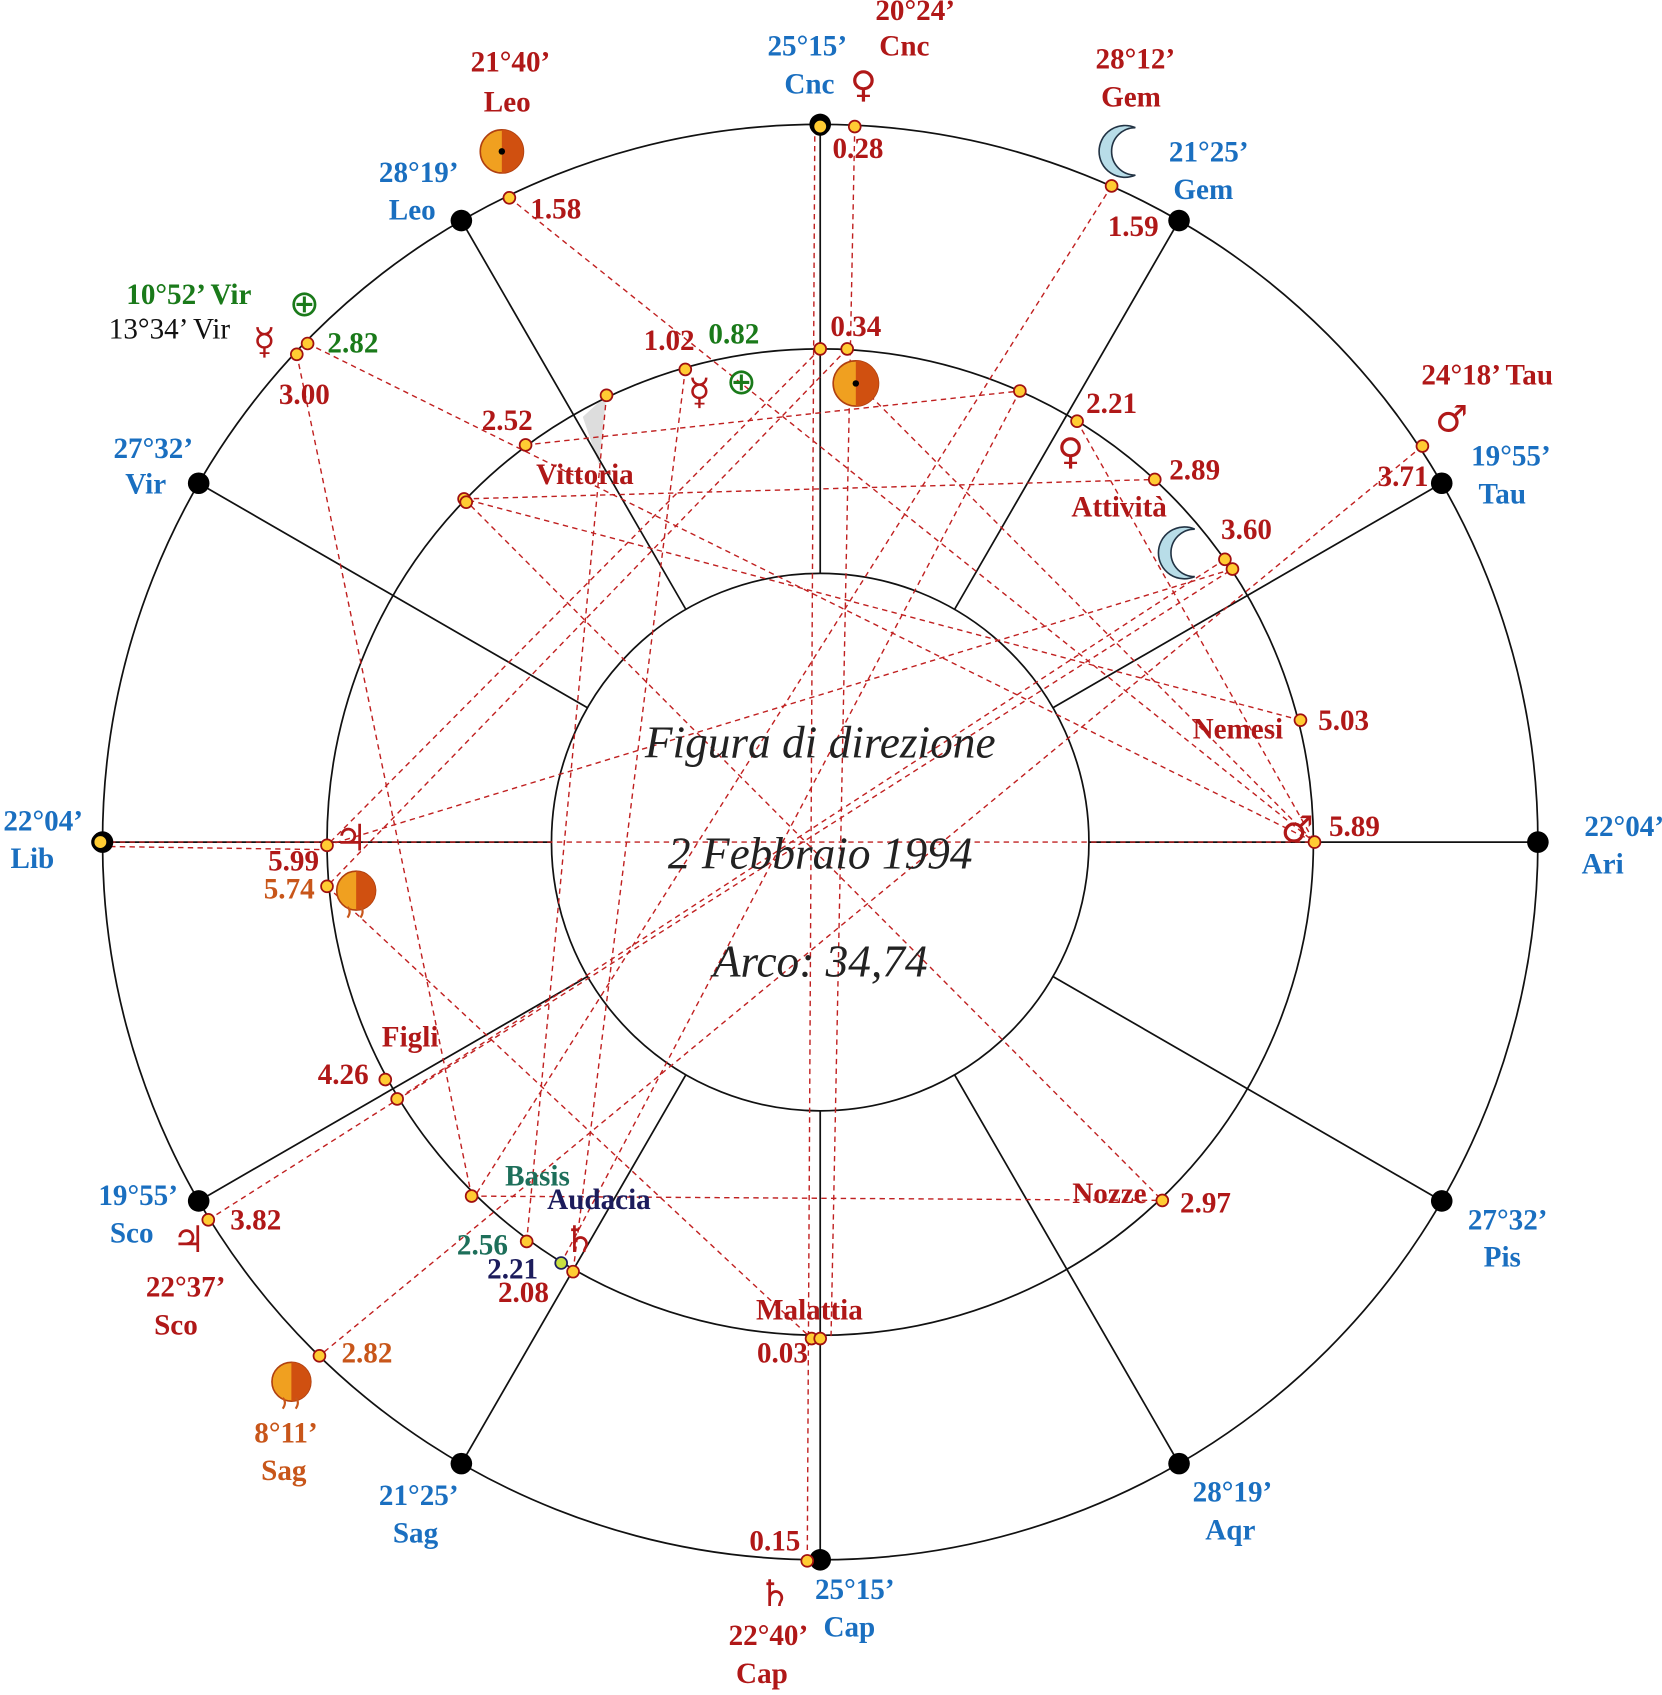 The height and width of the screenshot is (1695, 1662). I want to click on cusps-label: 28°19’, so click(1233, 1493).